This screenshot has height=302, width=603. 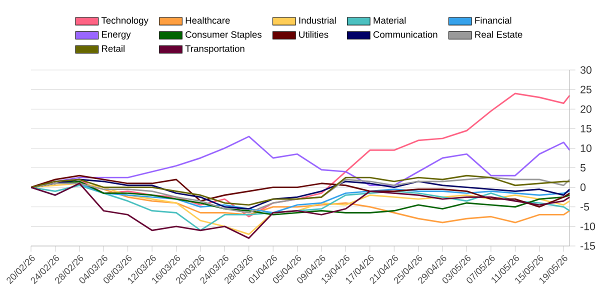 What do you see at coordinates (214, 49) in the screenshot?
I see `legend-label: Transportation` at bounding box center [214, 49].